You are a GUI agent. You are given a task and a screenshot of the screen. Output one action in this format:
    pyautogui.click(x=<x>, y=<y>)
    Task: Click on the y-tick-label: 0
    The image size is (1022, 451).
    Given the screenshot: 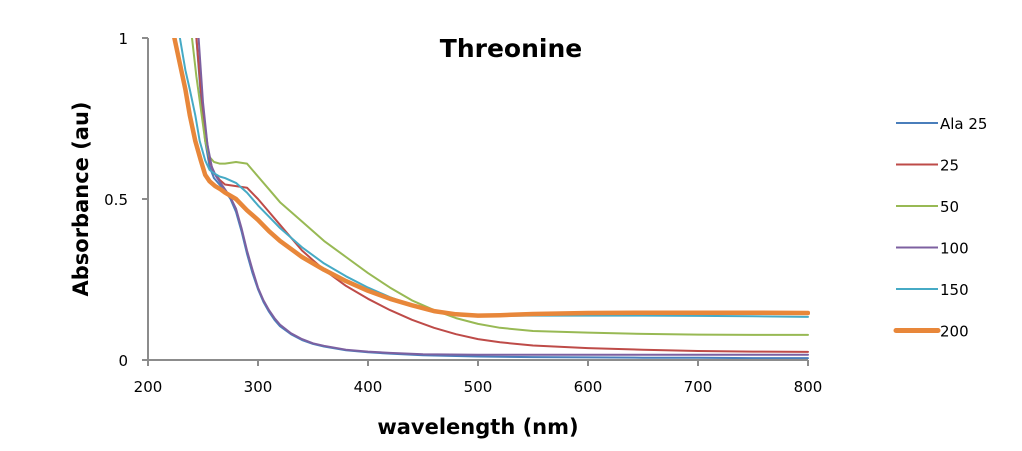 What is the action you would take?
    pyautogui.click(x=123, y=361)
    